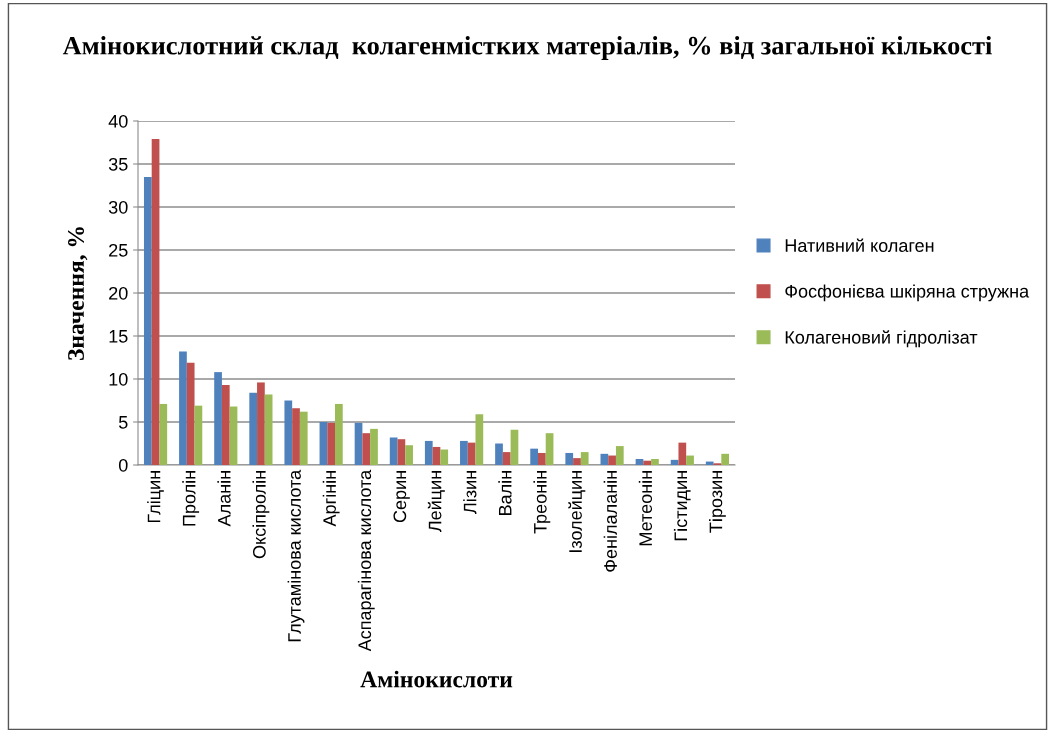 The image size is (1055, 733). I want to click on y-tick-label: 0, so click(123, 465).